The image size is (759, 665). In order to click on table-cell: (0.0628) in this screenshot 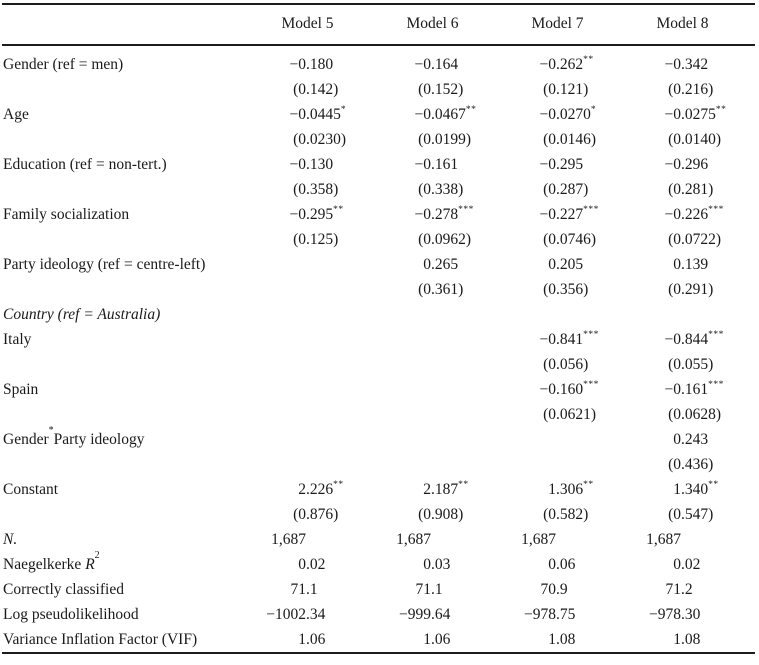, I will do `click(685, 414)`.